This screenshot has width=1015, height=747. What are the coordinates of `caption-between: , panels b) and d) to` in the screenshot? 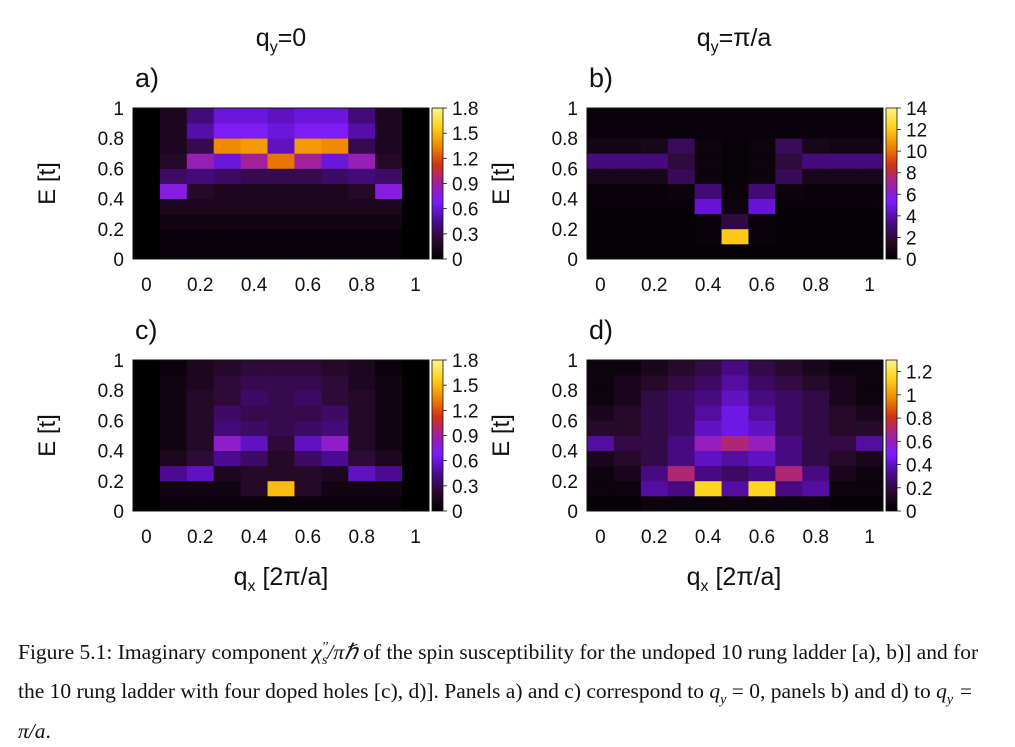 It's located at (848, 691).